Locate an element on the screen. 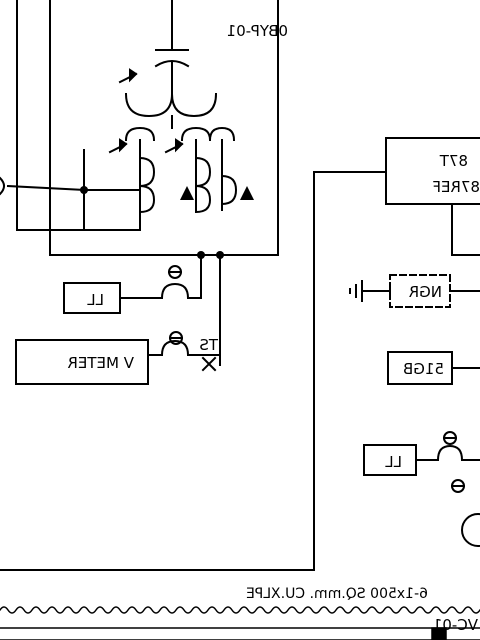 The image size is (480, 640). ll-upper-label: LL is located at coordinates (95, 300).